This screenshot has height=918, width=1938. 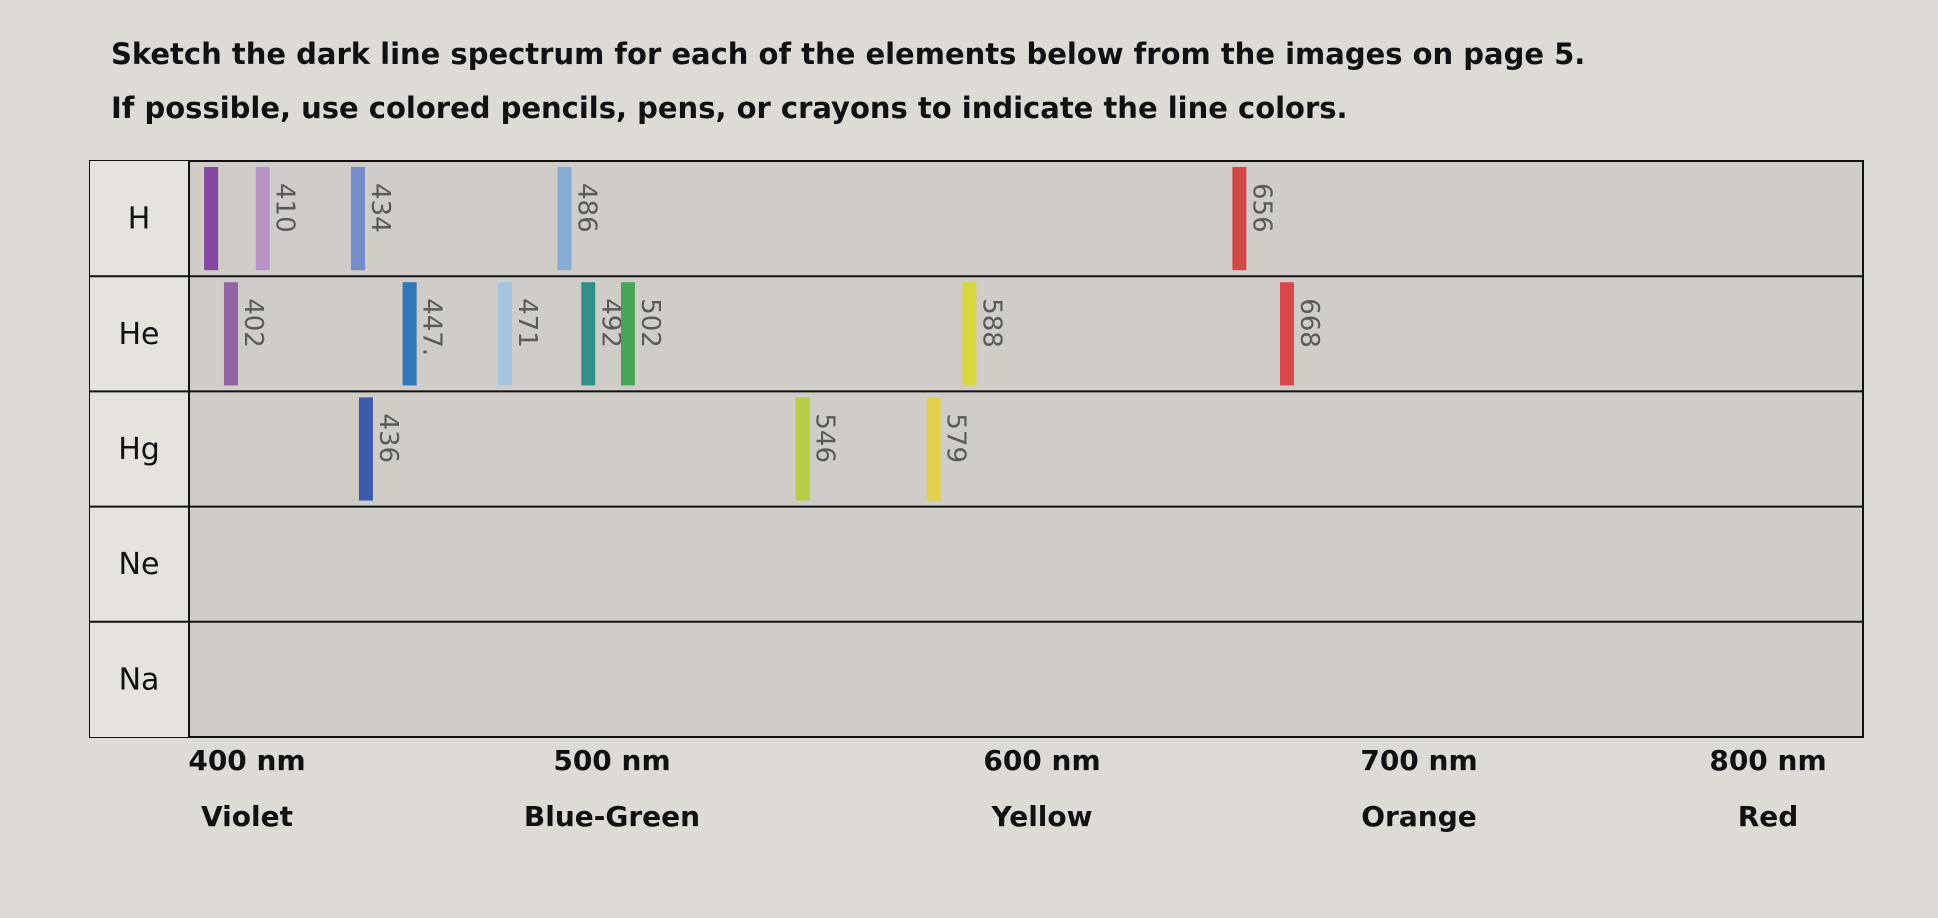 What do you see at coordinates (527, 323) in the screenshot?
I see `line-label: 471` at bounding box center [527, 323].